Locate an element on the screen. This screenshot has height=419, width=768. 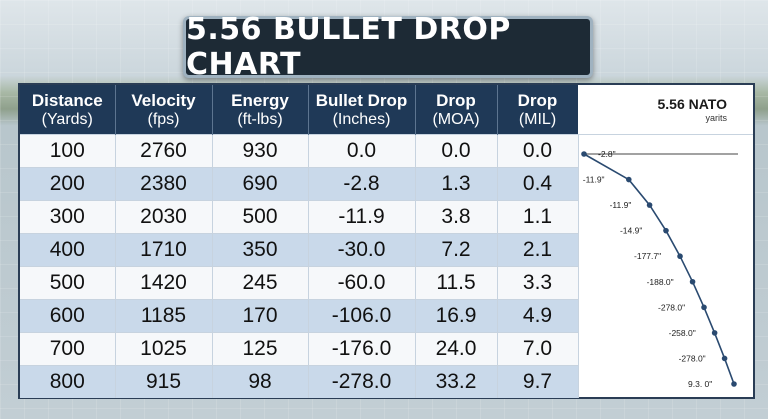
cell-velocity: 1185 is located at coordinates (164, 316).